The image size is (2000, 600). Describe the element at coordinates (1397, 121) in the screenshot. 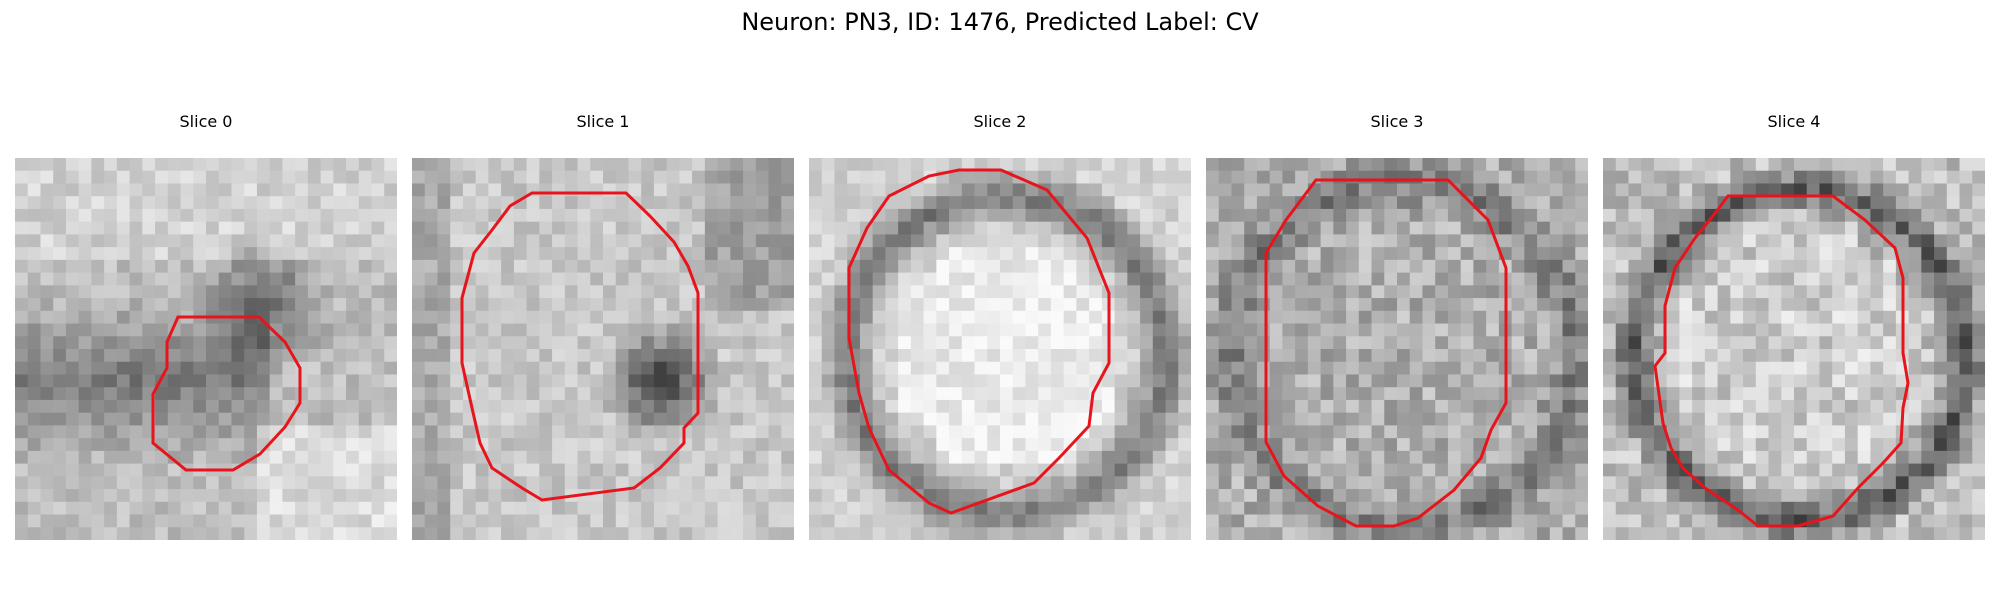

I see `slice-title: Slice 3` at that location.